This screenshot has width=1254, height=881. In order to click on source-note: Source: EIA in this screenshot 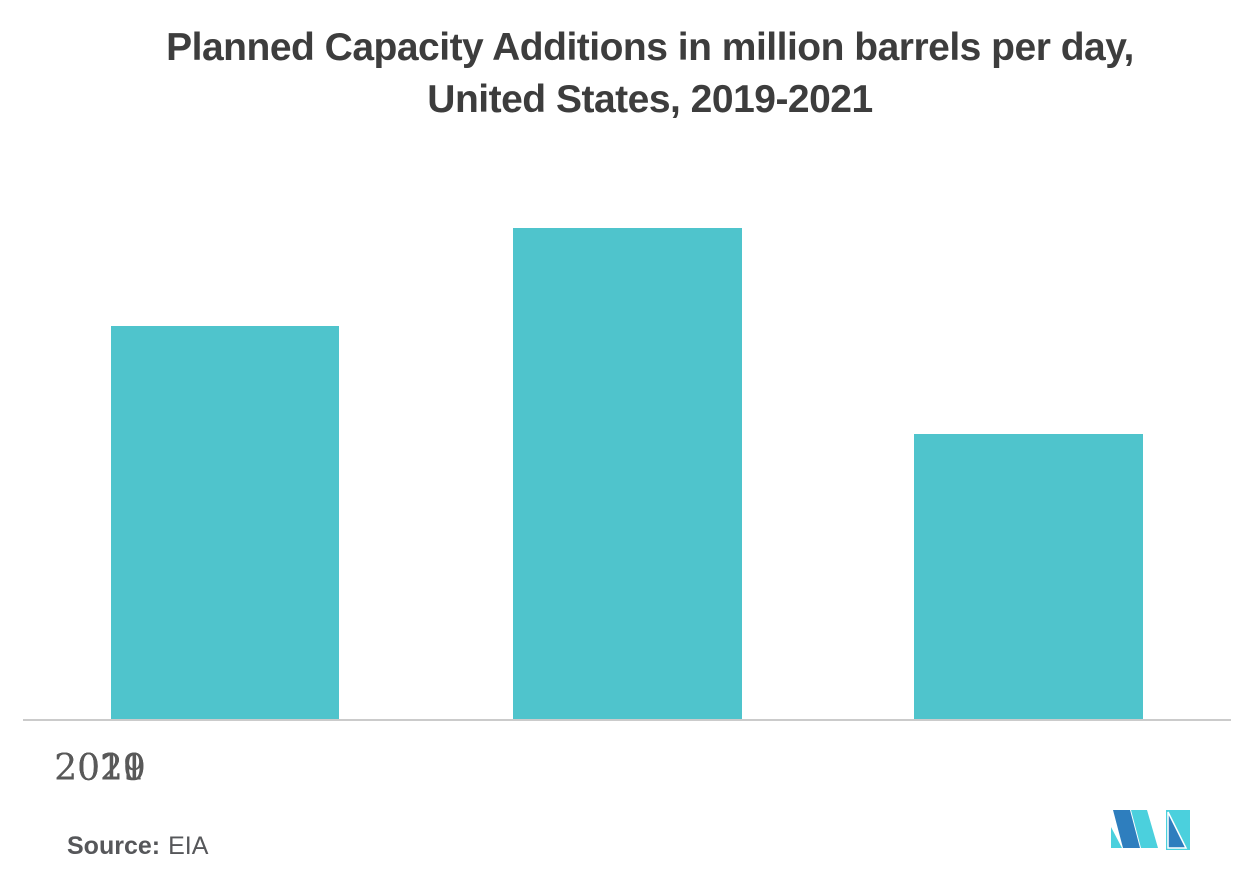, I will do `click(137, 846)`.